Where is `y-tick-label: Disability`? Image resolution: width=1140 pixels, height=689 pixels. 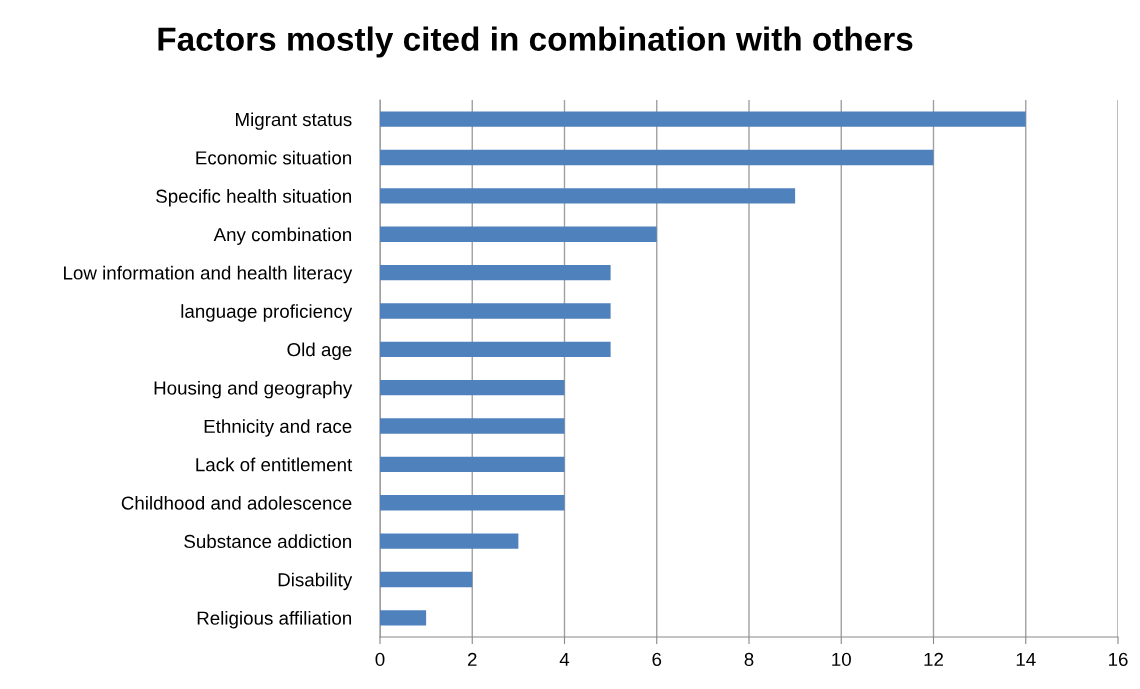 y-tick-label: Disability is located at coordinates (315, 581).